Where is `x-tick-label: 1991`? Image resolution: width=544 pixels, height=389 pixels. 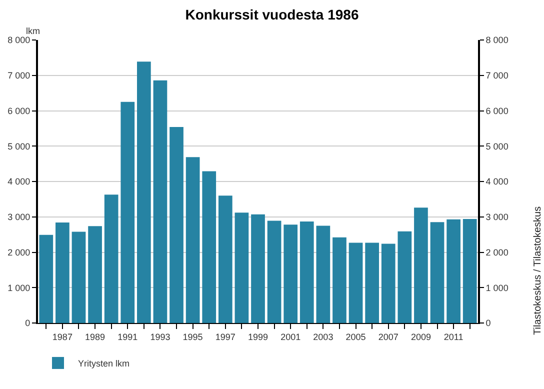 x-tick-label: 1991 is located at coordinates (128, 337).